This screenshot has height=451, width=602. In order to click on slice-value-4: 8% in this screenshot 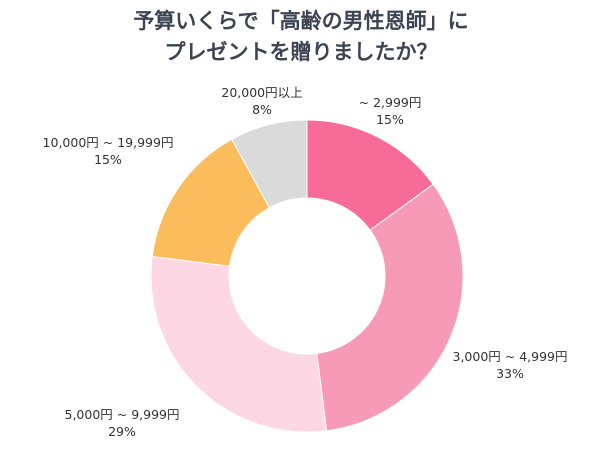, I will do `click(262, 109)`.